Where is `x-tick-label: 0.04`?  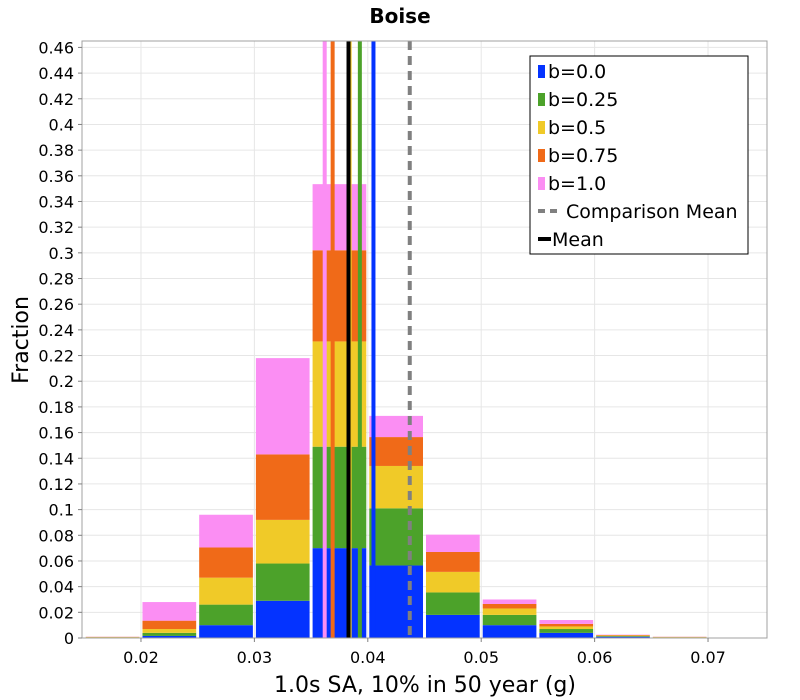
x-tick-label: 0.04 is located at coordinates (368, 657).